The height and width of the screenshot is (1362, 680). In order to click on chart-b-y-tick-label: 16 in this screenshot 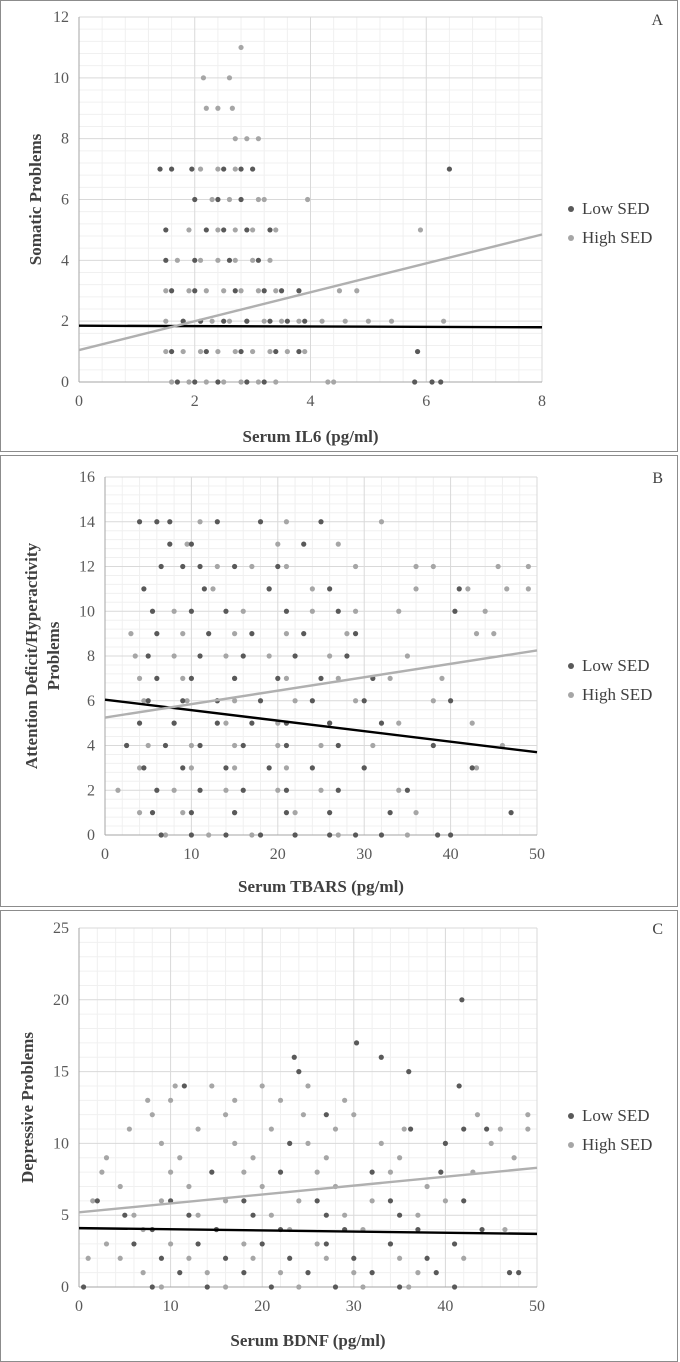, I will do `click(87, 477)`.